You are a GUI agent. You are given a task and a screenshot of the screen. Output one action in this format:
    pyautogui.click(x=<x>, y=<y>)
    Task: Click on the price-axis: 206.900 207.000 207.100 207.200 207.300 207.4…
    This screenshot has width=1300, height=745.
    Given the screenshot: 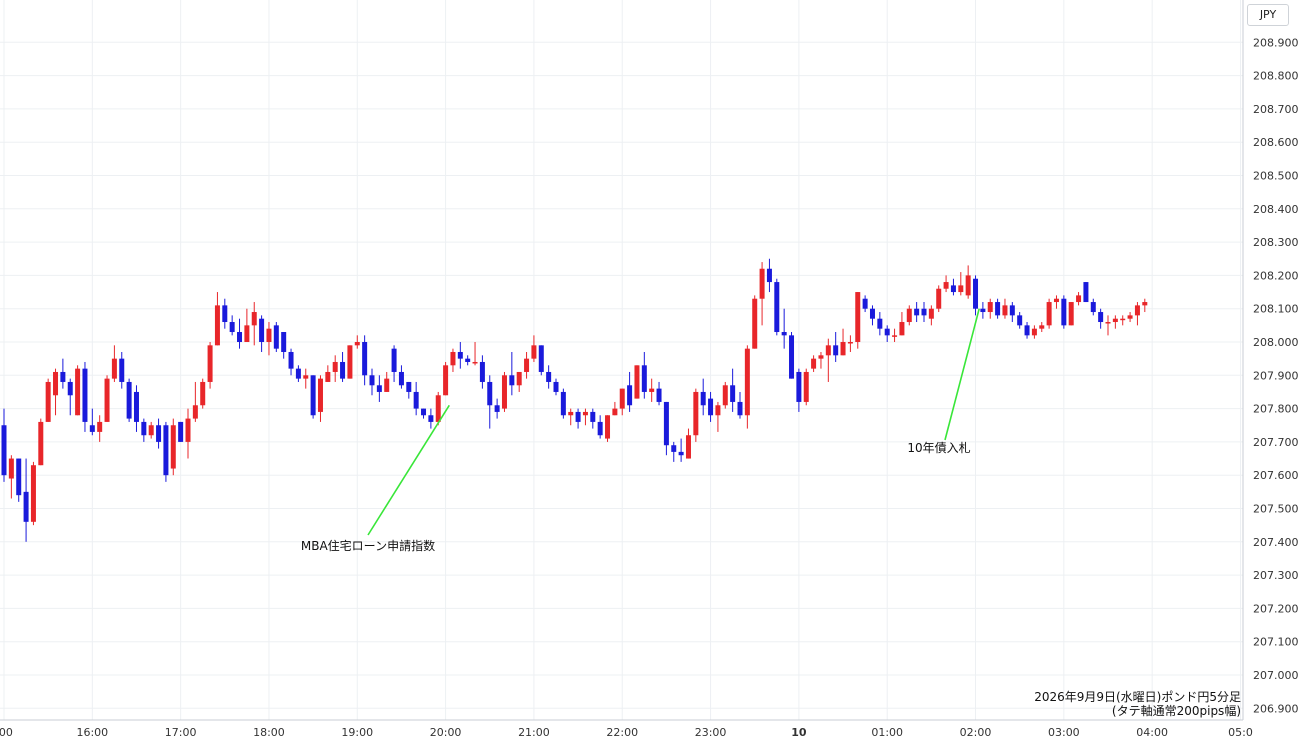 What is the action you would take?
    pyautogui.click(x=1276, y=375)
    